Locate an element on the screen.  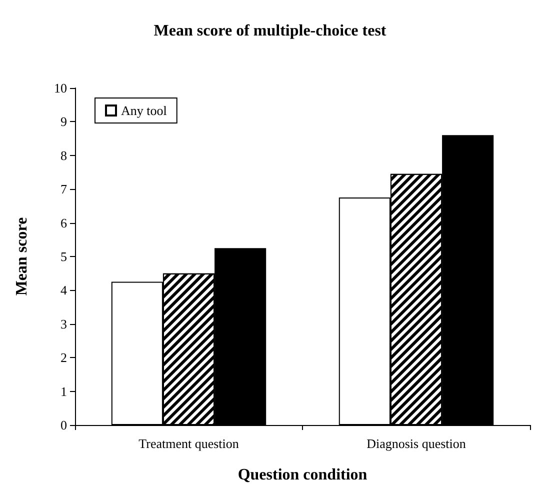
y-tick-label: 9 is located at coordinates (63, 122).